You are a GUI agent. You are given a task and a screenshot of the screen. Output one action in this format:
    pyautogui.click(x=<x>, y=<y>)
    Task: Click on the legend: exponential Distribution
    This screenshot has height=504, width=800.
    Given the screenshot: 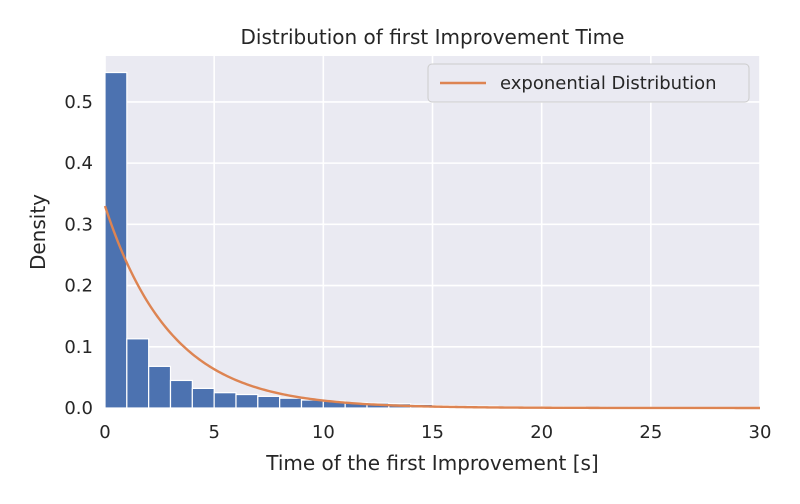 What is the action you would take?
    pyautogui.click(x=588, y=83)
    